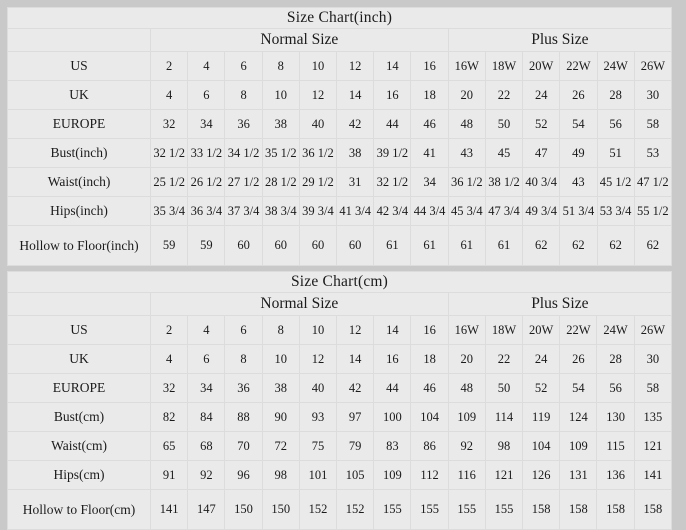 The width and height of the screenshot is (686, 530). Describe the element at coordinates (243, 124) in the screenshot. I see `table-cell: 36` at that location.